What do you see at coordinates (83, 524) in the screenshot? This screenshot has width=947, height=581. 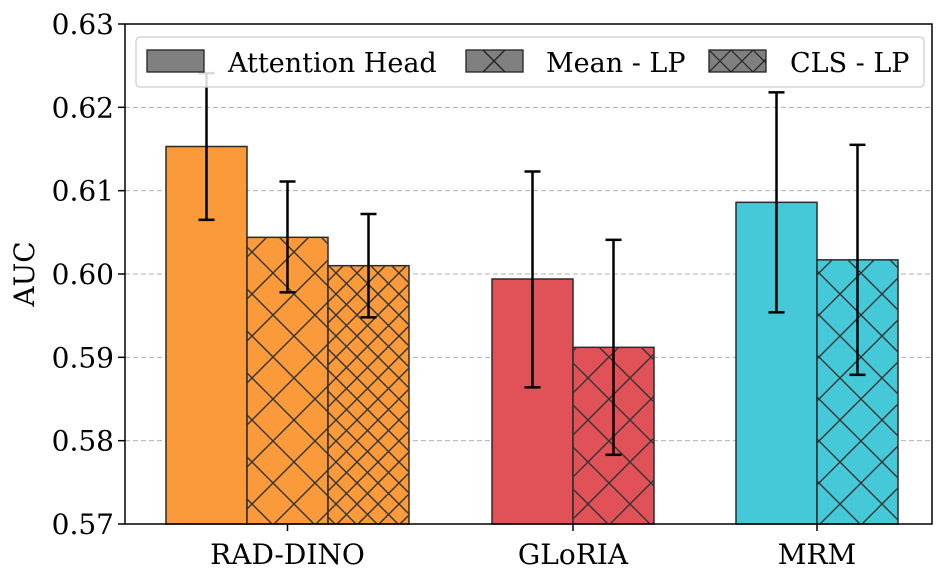 I see `y-tick-label: 0.57` at bounding box center [83, 524].